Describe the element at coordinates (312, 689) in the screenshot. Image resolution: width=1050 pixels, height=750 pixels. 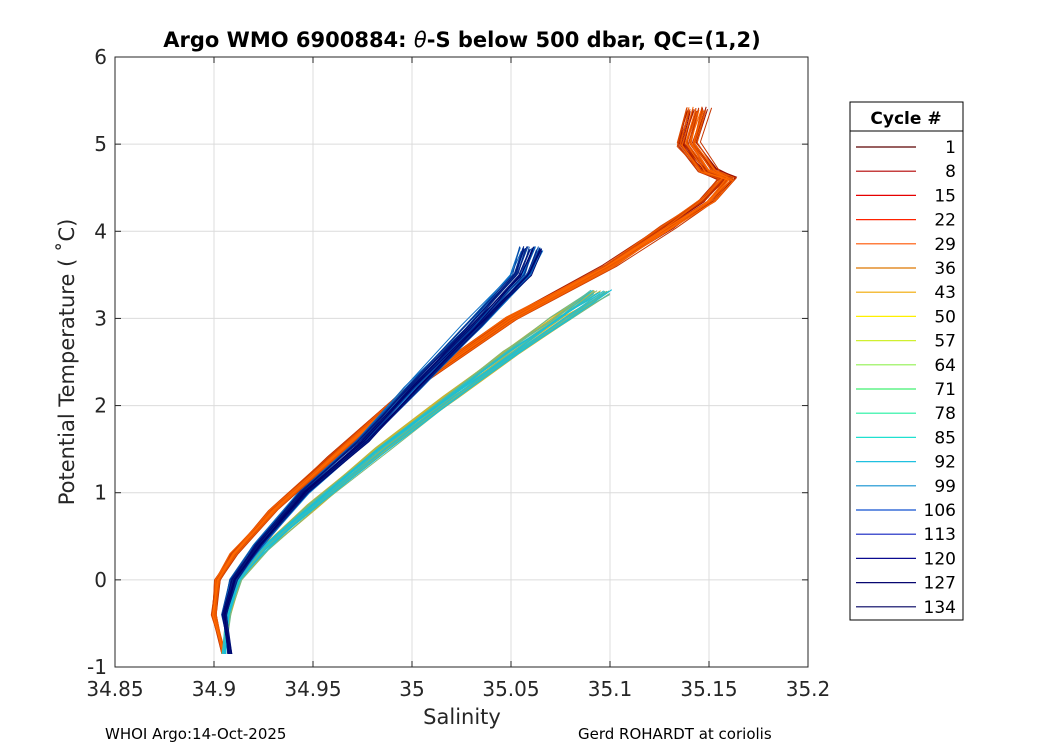
I see `x-tick-label: 34.95` at that location.